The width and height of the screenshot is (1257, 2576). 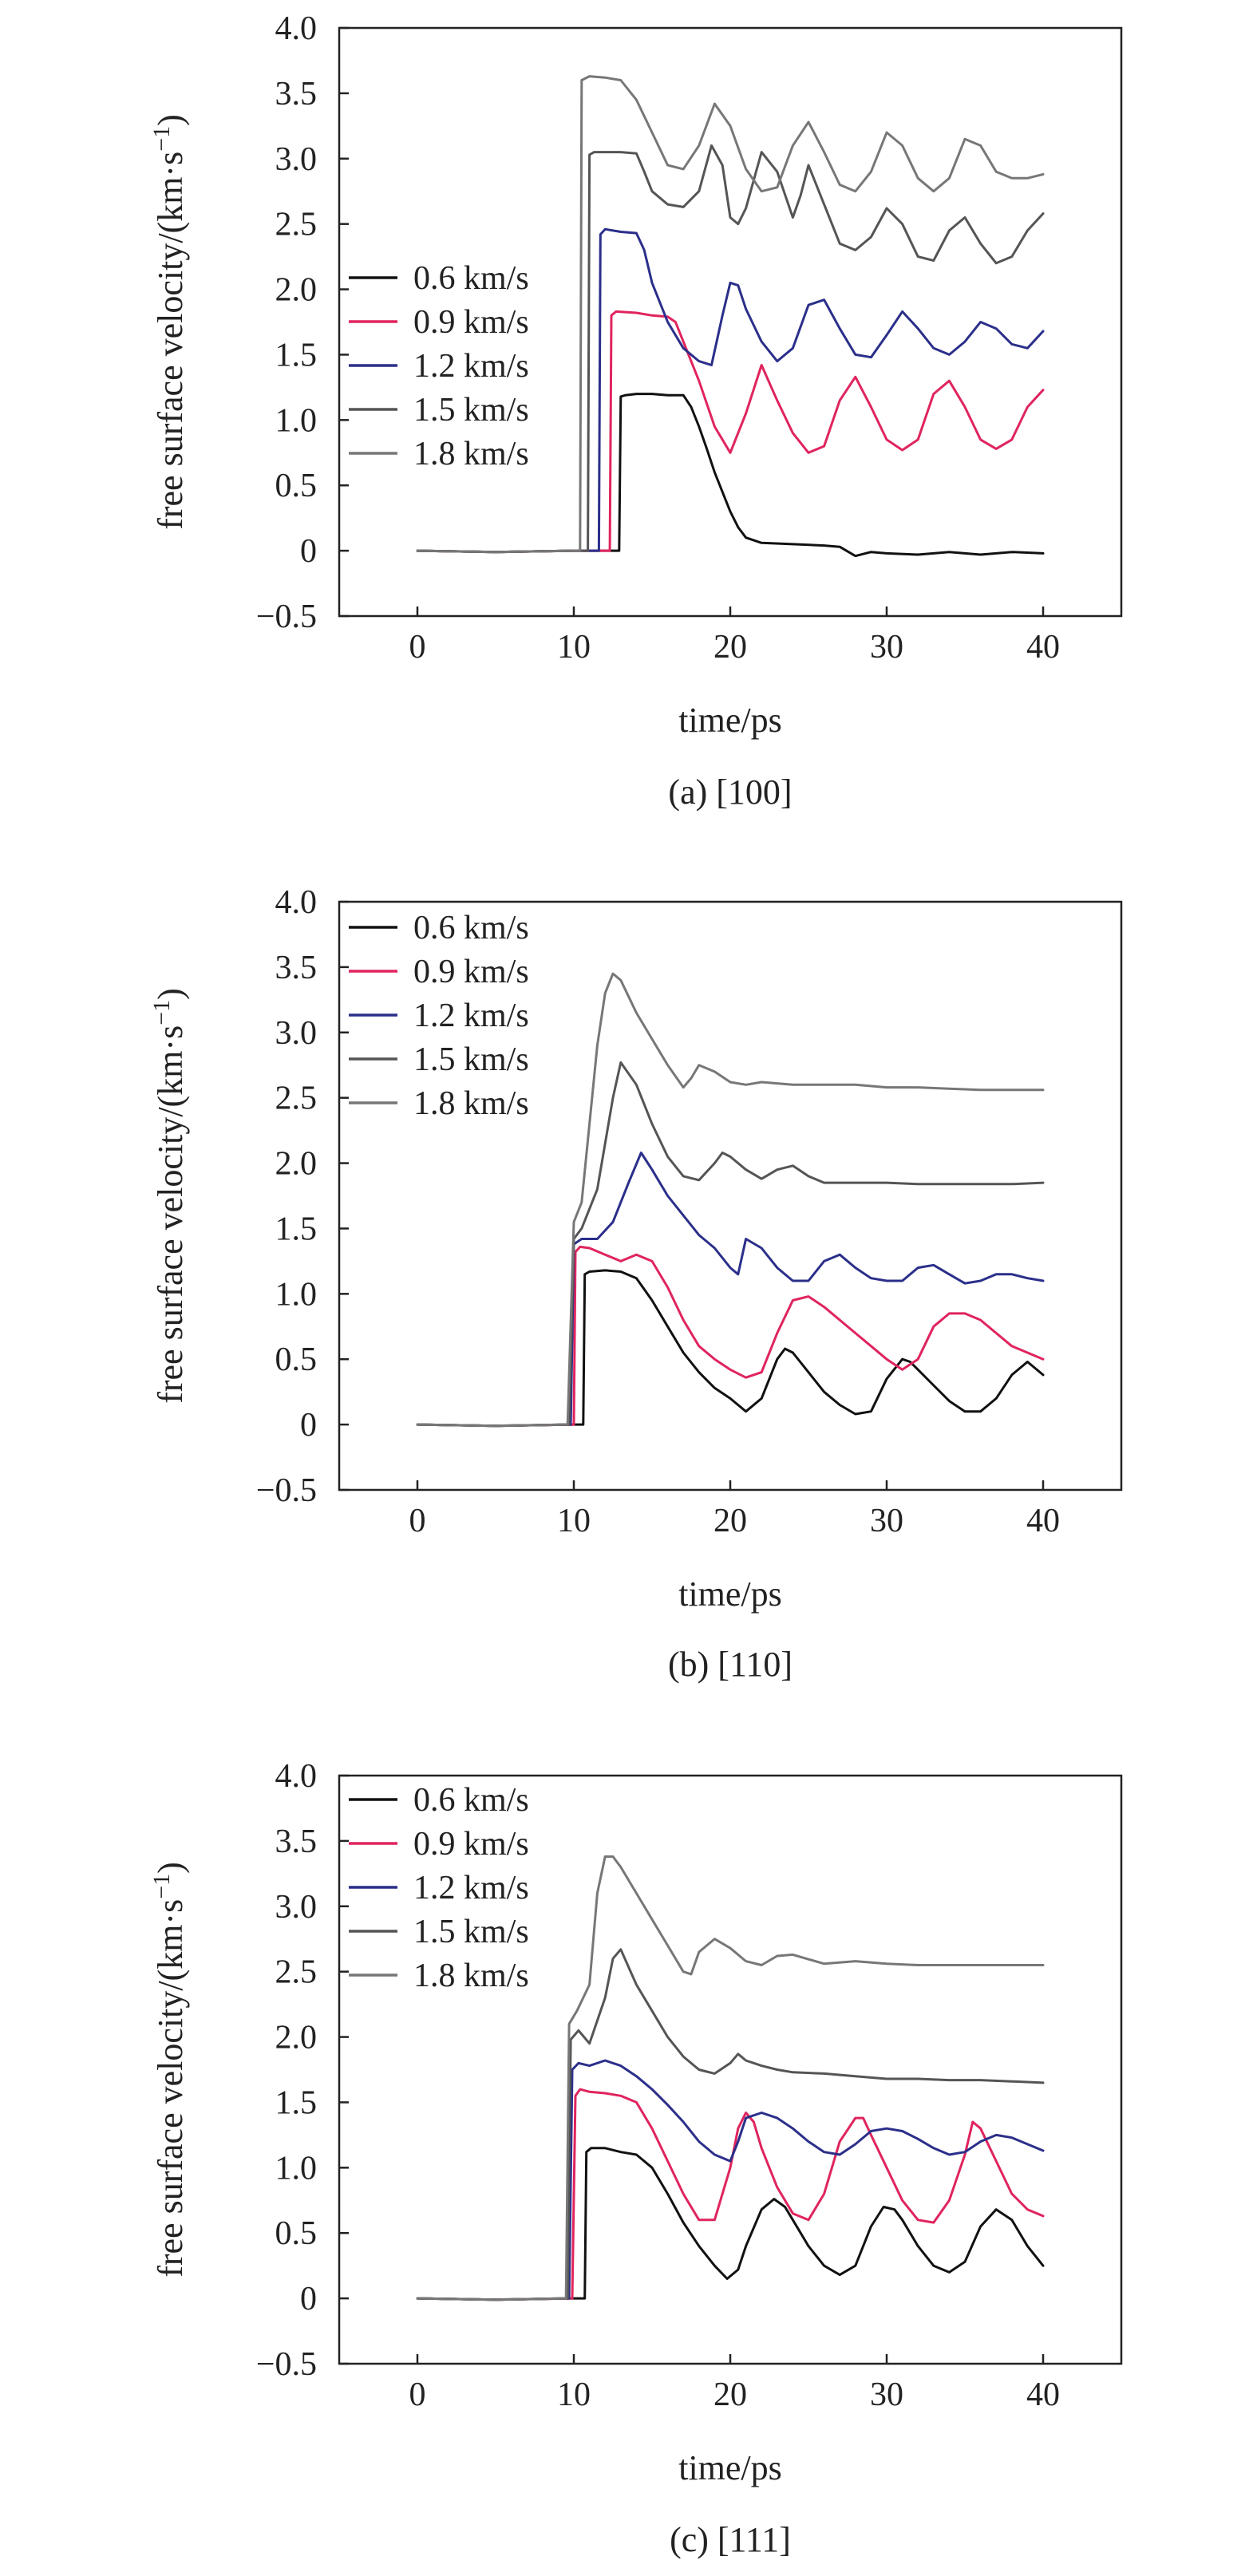 I want to click on panel-caption: (b) [110], so click(x=730, y=1664).